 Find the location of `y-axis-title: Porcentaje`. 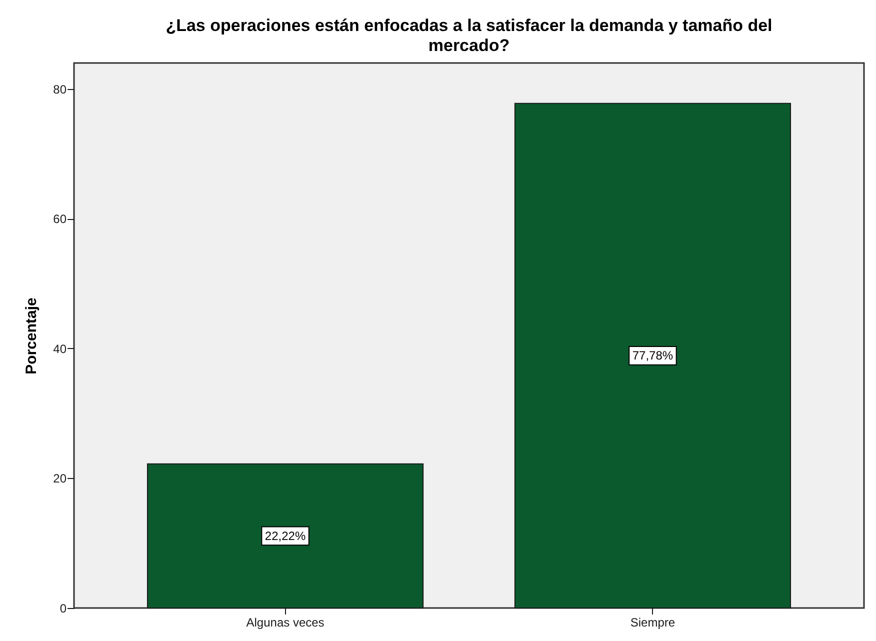

y-axis-title: Porcentaje is located at coordinates (31, 336).